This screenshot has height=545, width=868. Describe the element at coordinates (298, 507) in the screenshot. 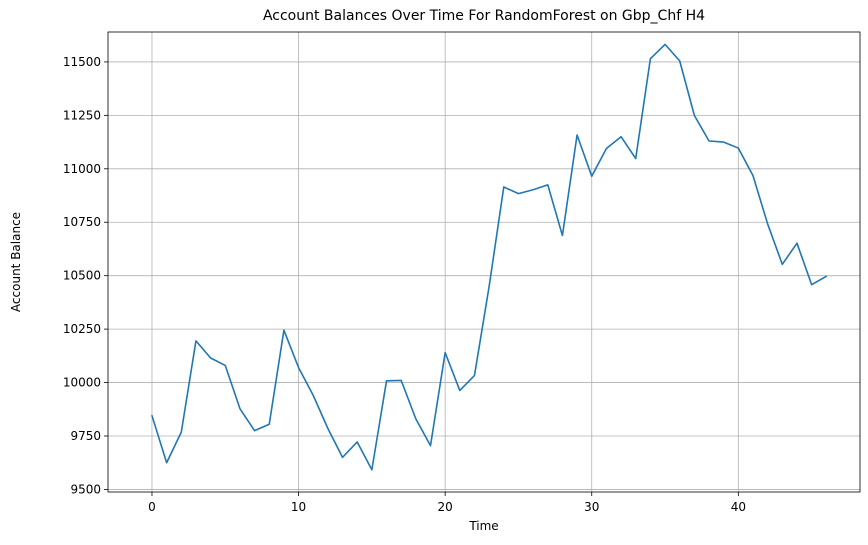

I see `x-tick-label: 10` at that location.